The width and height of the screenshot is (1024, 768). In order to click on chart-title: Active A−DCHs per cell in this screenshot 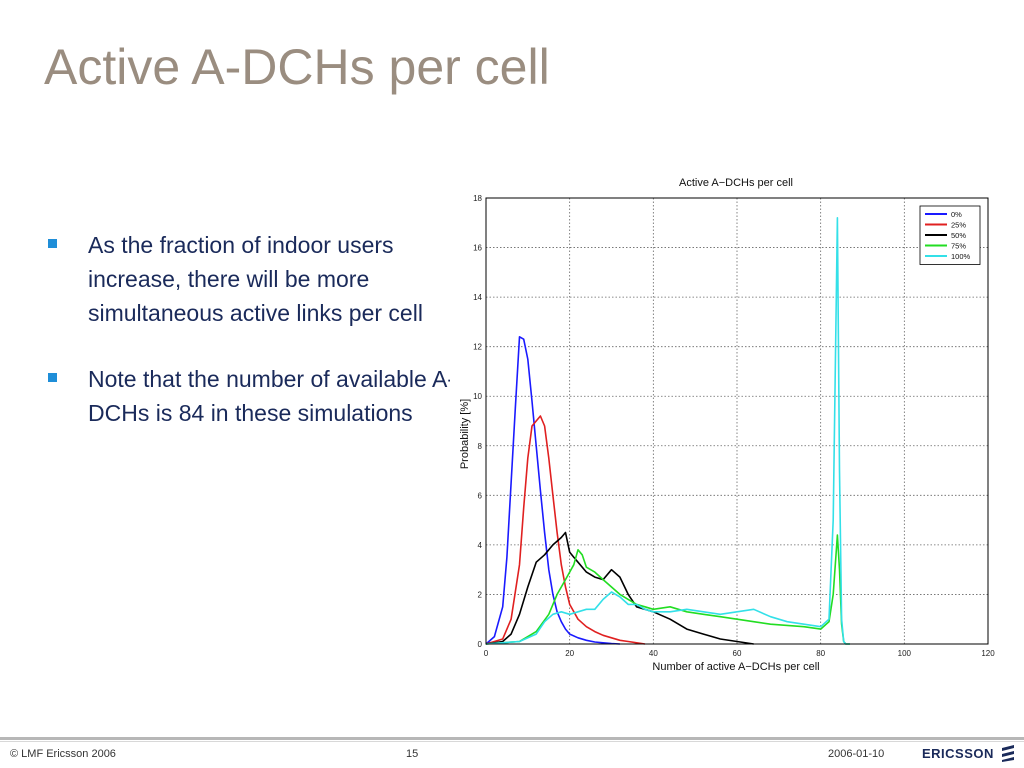, I will do `click(736, 183)`.